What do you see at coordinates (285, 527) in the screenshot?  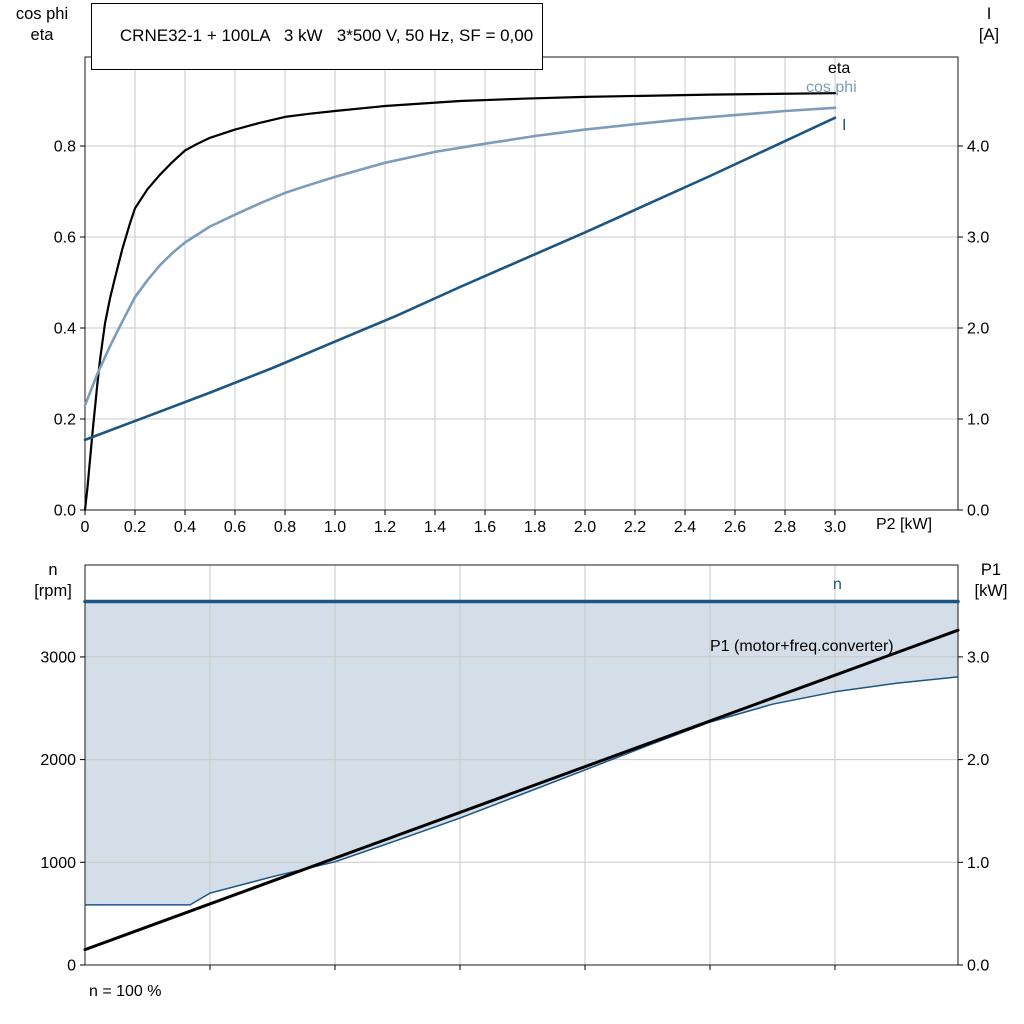 I see `x-axis-tick-label: 0.8` at bounding box center [285, 527].